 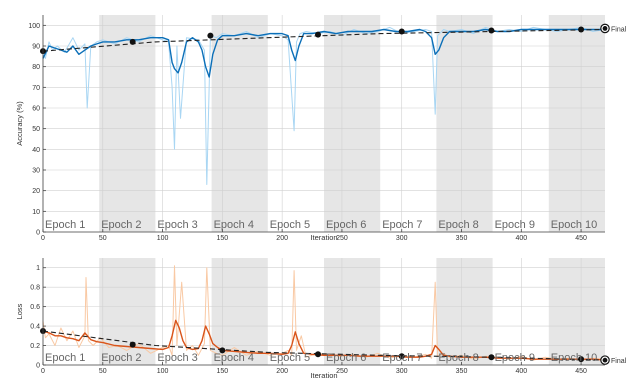 I want to click on loss-x-tick-label: 200, so click(x=282, y=371).